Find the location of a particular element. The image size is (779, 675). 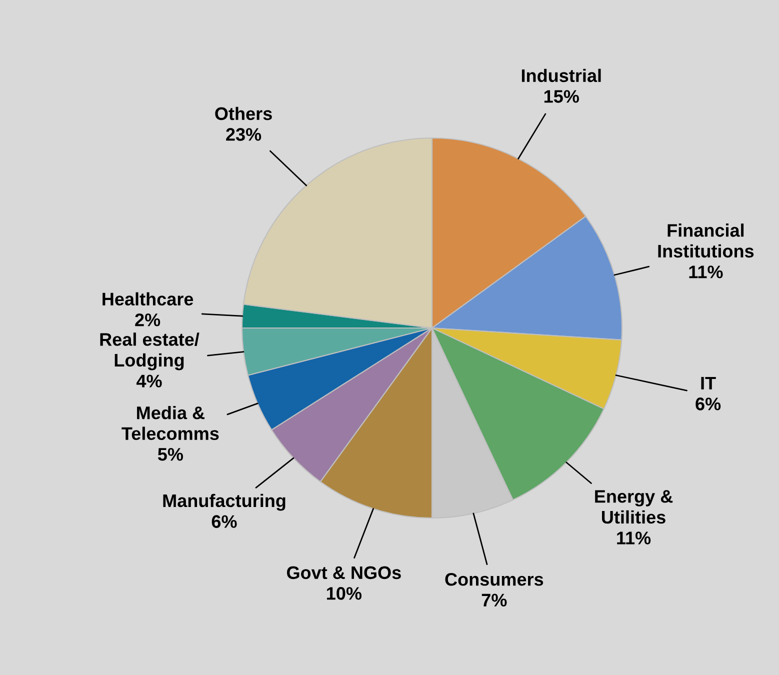

data-label: 23% is located at coordinates (244, 134).